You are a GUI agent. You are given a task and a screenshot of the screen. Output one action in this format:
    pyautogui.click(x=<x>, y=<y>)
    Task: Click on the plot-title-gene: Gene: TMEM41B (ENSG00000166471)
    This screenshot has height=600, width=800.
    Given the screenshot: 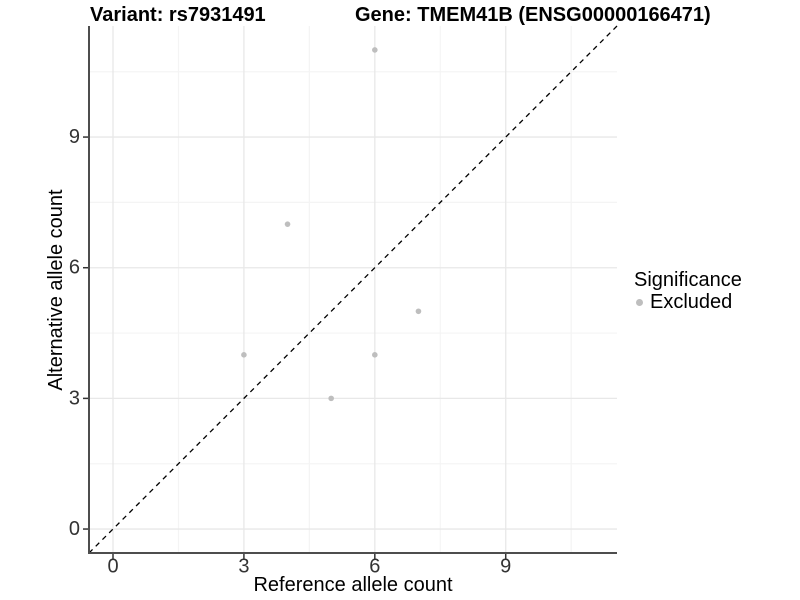 What is the action you would take?
    pyautogui.click(x=533, y=15)
    